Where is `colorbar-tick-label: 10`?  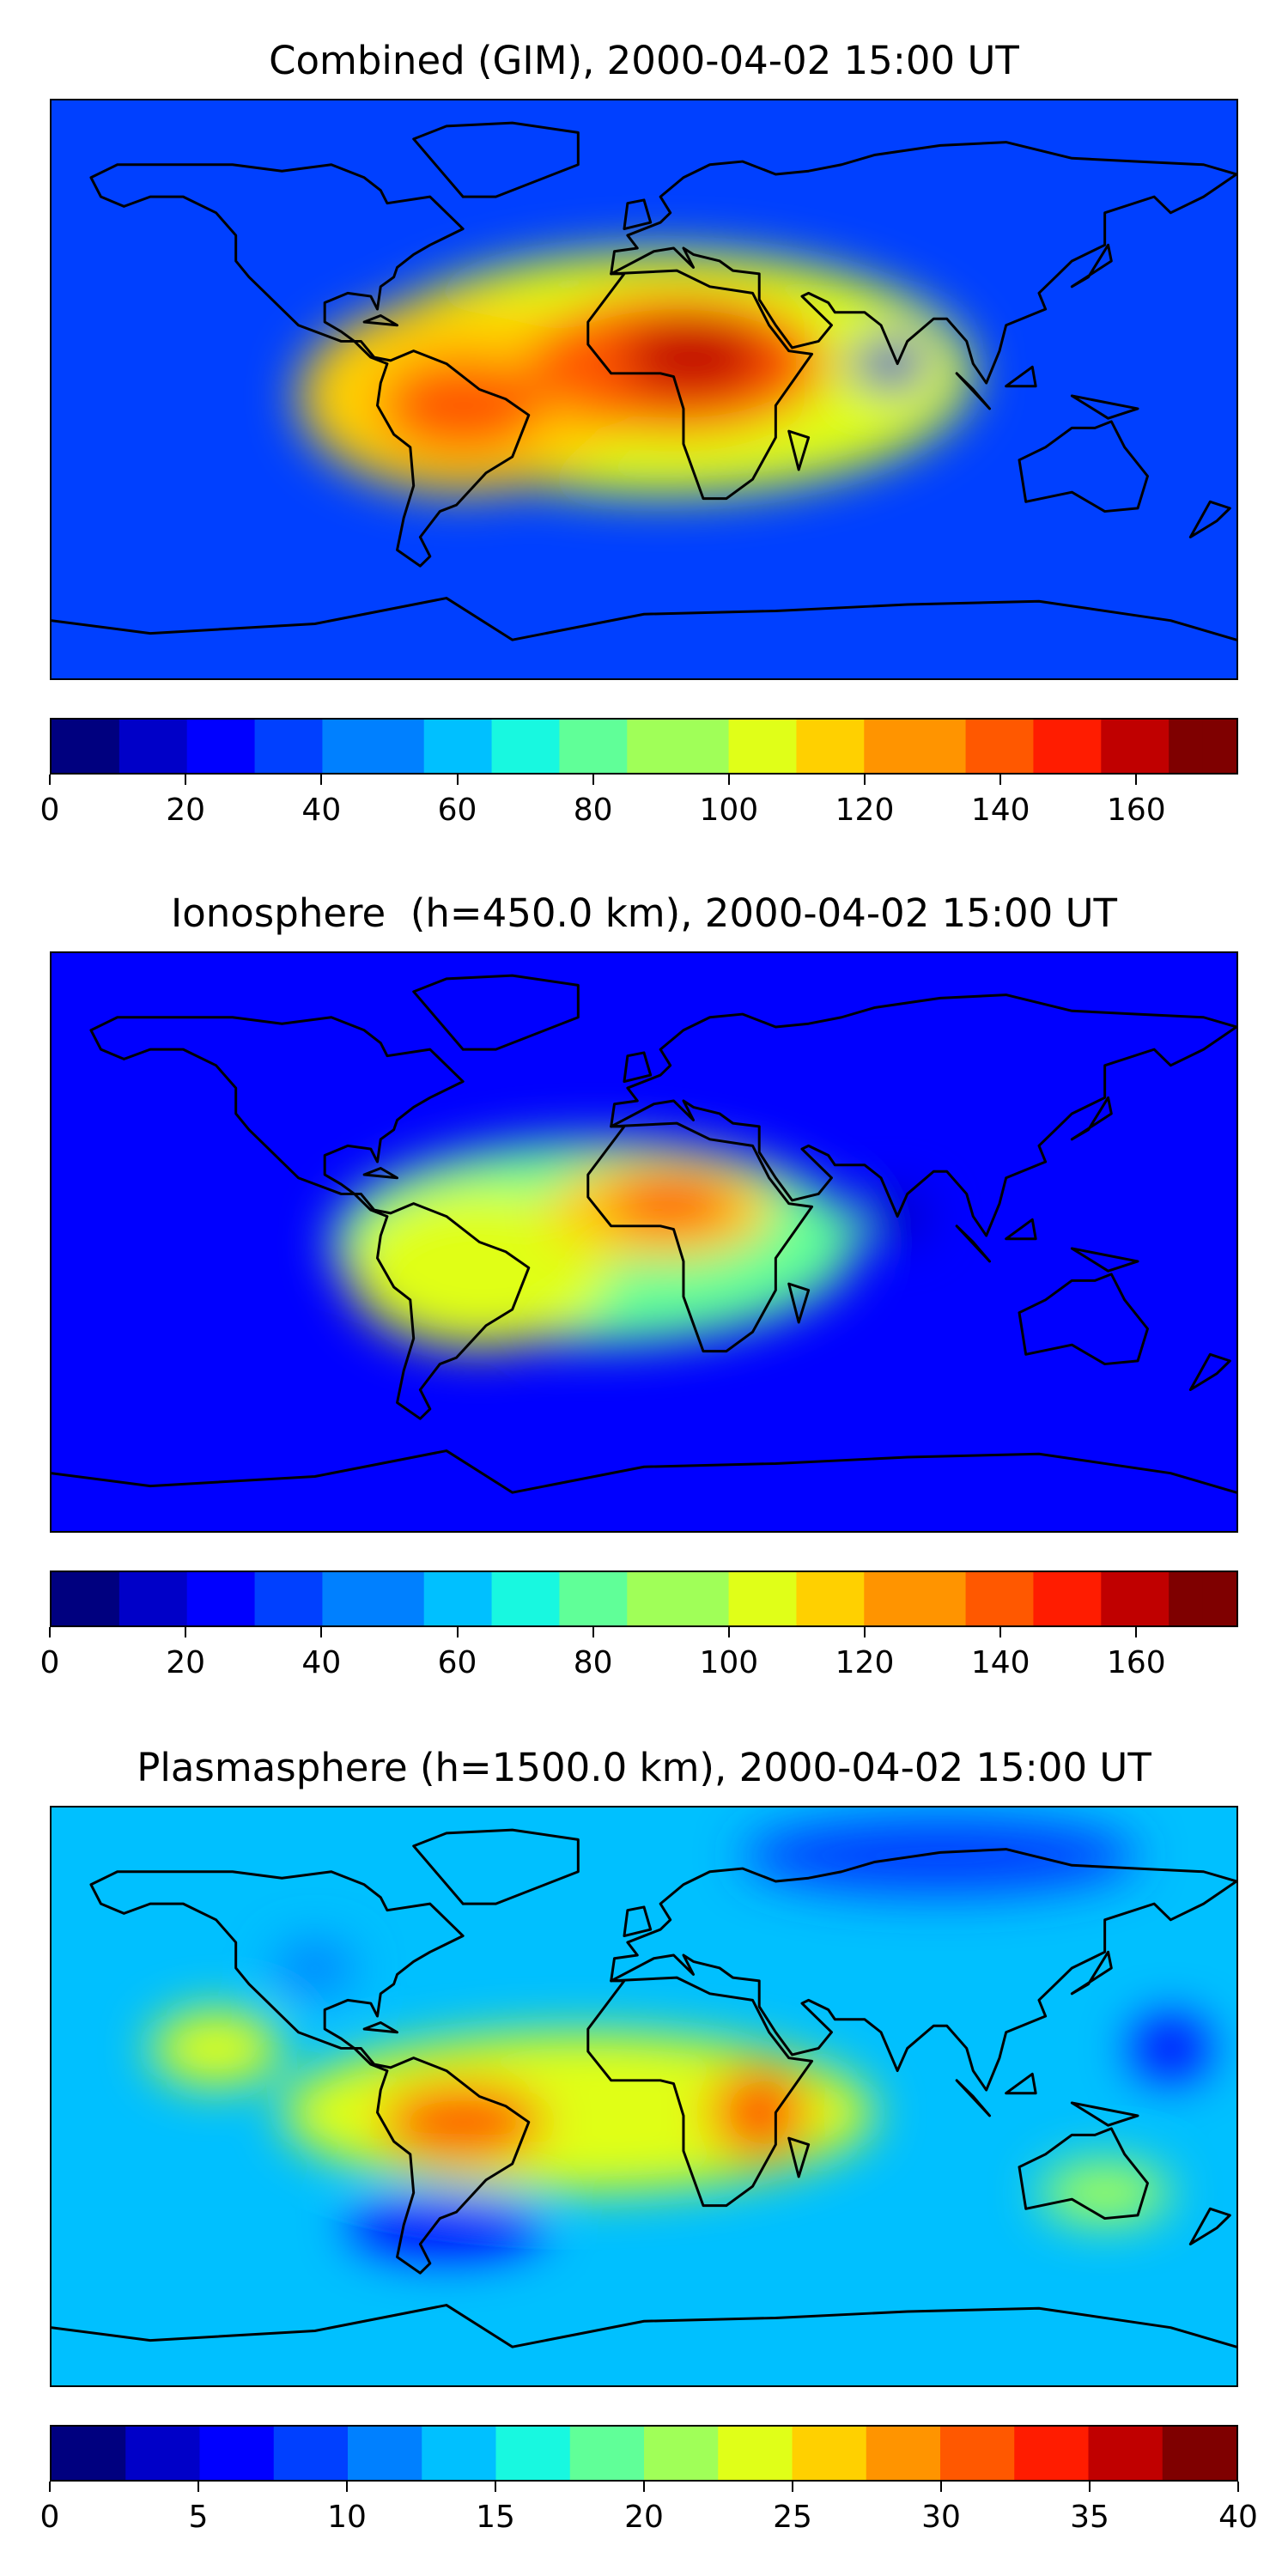 colorbar-tick-label: 10 is located at coordinates (347, 2517).